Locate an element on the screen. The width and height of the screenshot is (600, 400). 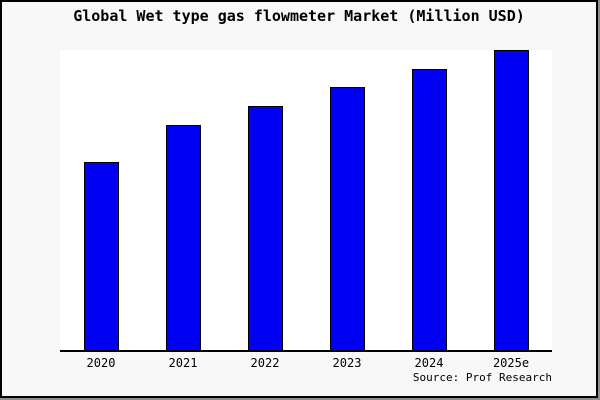
bar-2021 is located at coordinates (183, 237).